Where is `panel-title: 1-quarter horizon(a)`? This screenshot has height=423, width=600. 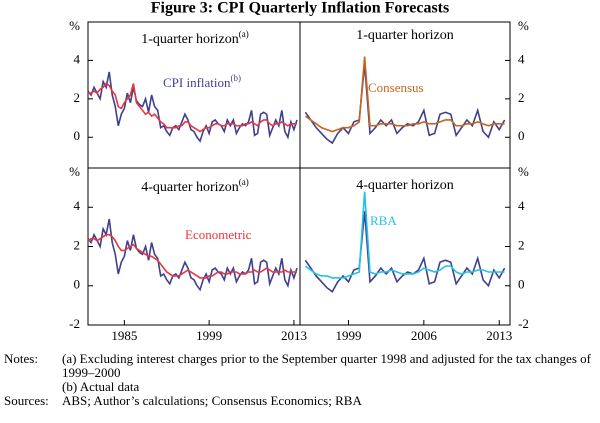
panel-title: 1-quarter horizon(a) is located at coordinates (195, 38).